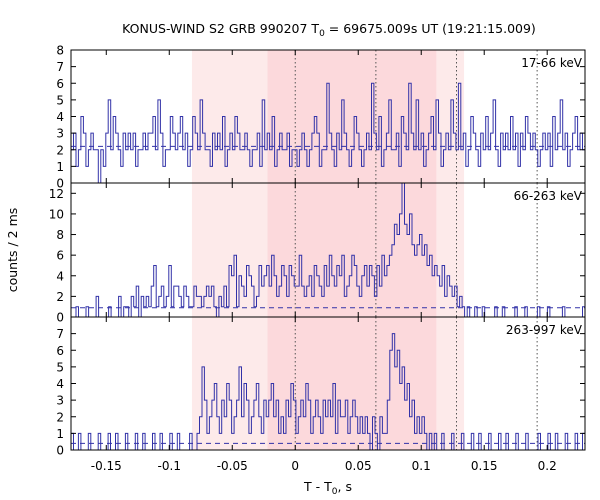 This screenshot has width=600, height=500. I want to click on x-tick-label: -0.05, so click(232, 466).